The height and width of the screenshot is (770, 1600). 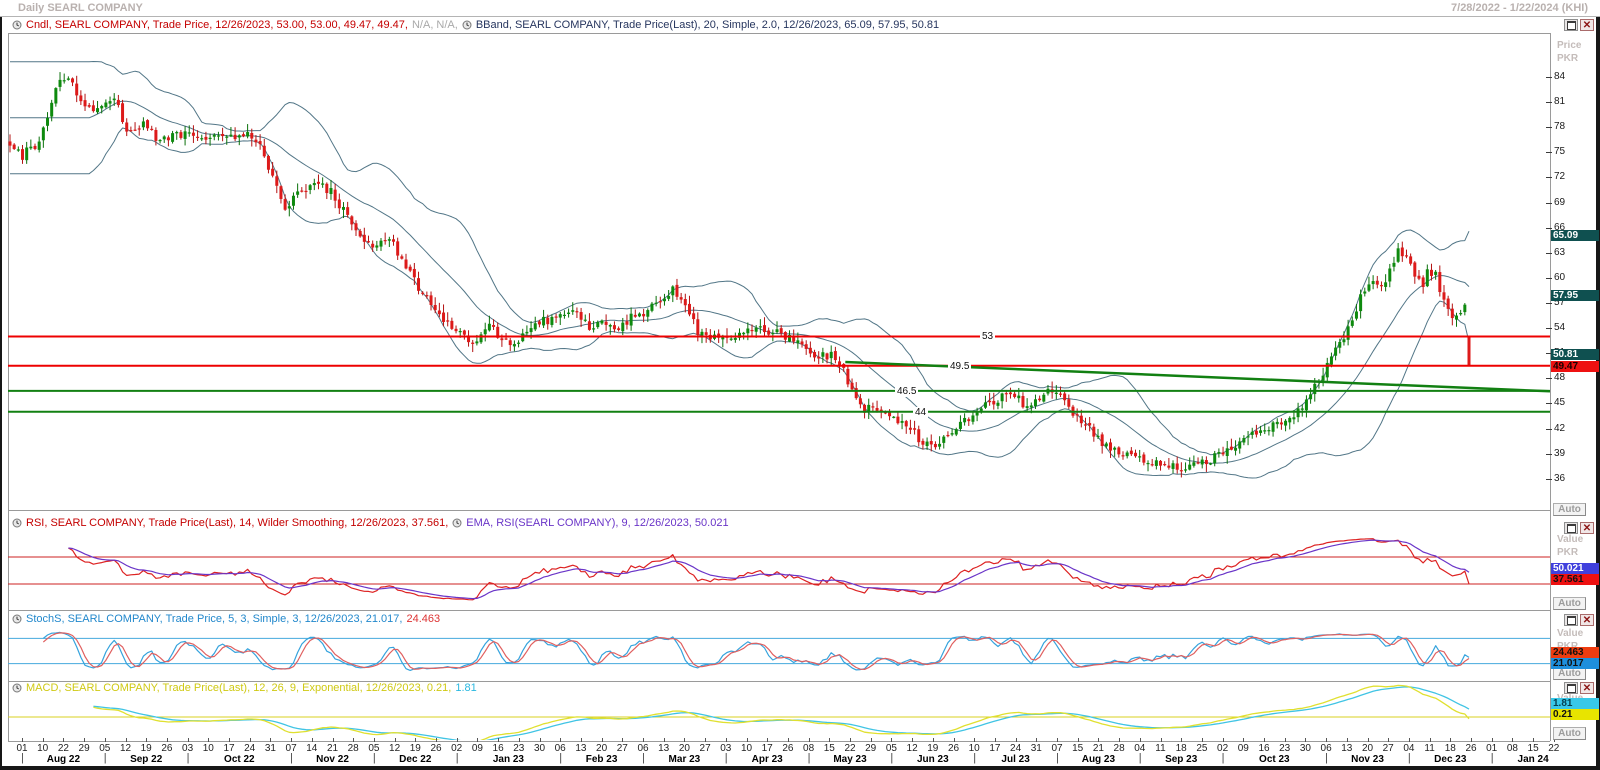 I want to click on time-tick-label: 19, so click(x=933, y=748).